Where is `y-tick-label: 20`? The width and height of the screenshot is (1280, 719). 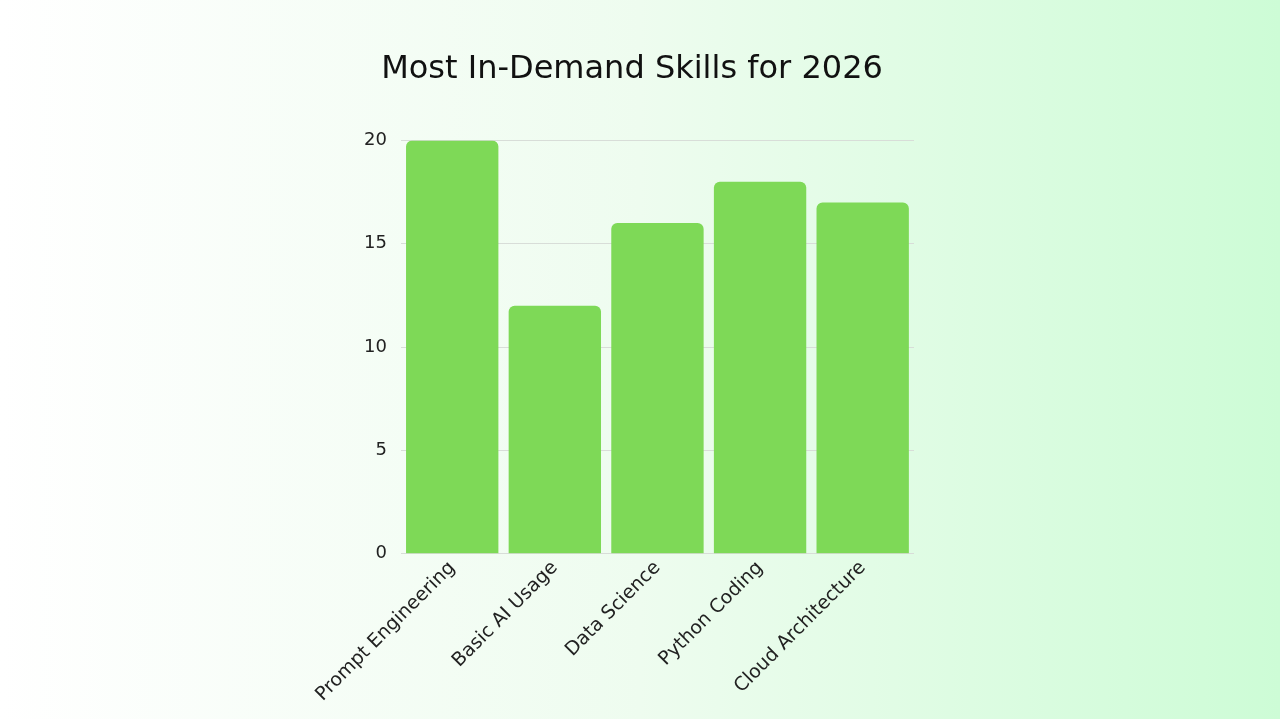
y-tick-label: 20 is located at coordinates (375, 139).